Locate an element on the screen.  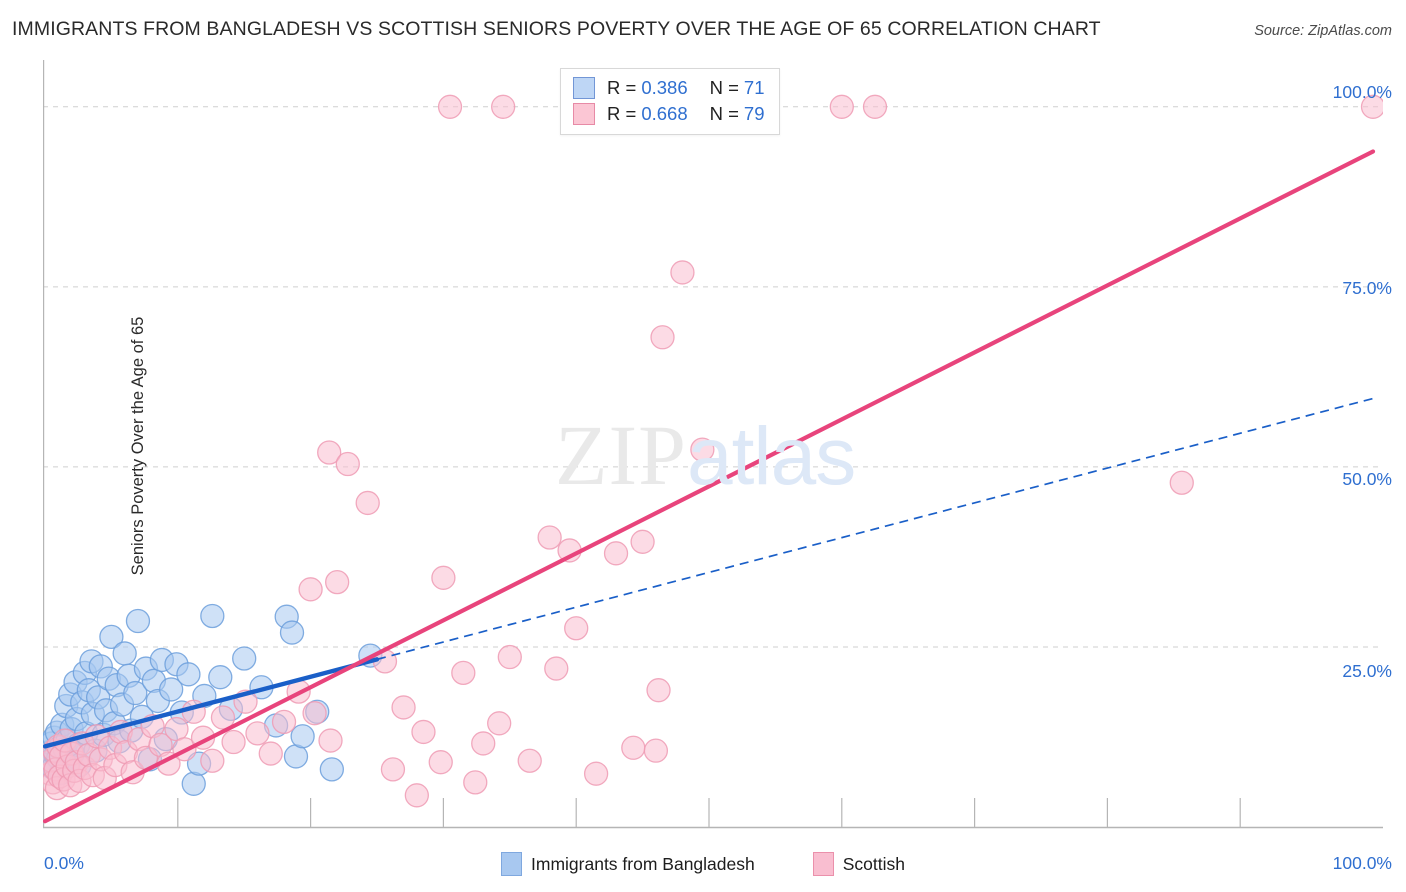
x-tick-min: 0.0% is located at coordinates (64, 863).